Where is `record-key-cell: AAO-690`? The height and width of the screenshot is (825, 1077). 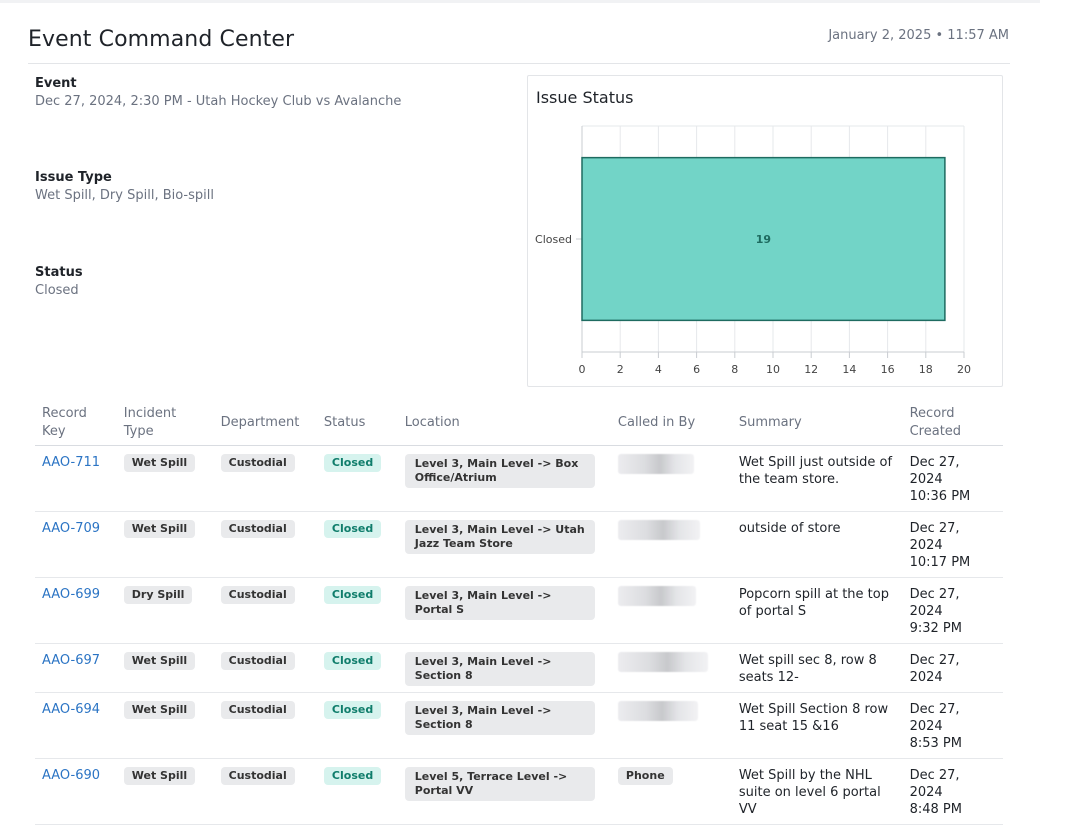 record-key-cell: AAO-690 is located at coordinates (76, 791).